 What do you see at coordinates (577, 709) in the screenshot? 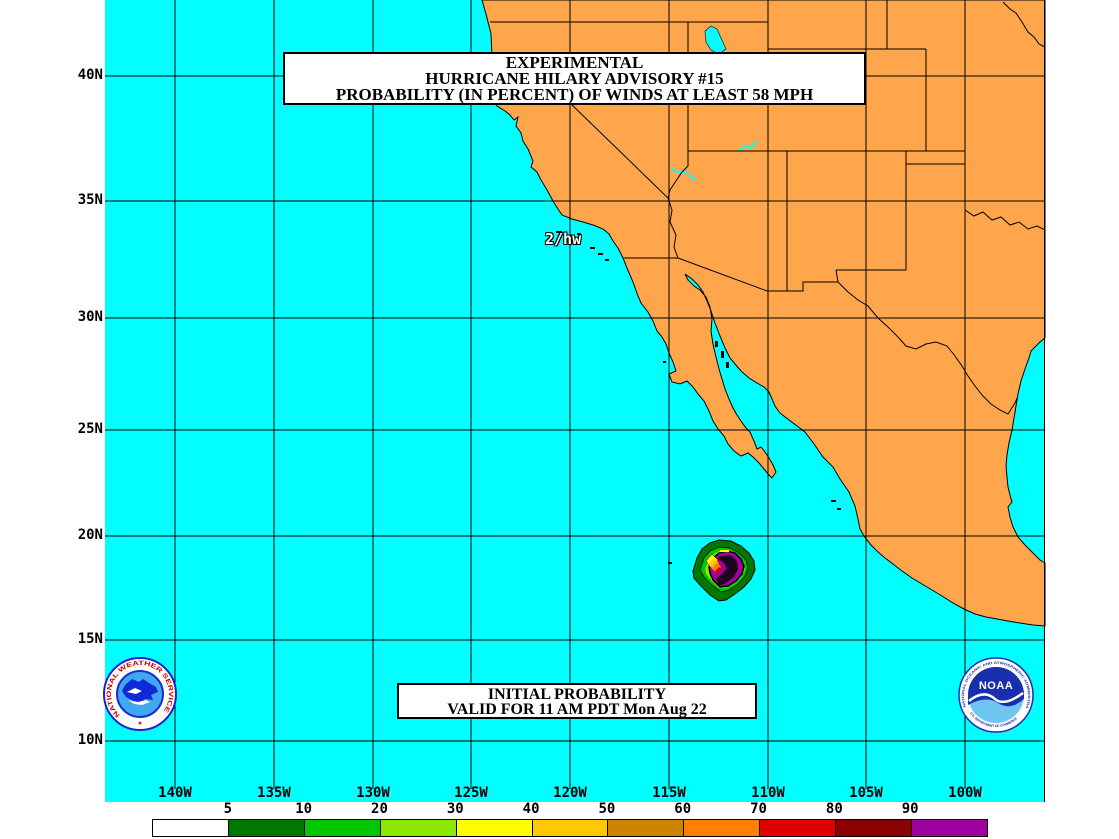
I see `valid-line-time: VALID FOR 11 AM PDT Mon Aug 22` at bounding box center [577, 709].